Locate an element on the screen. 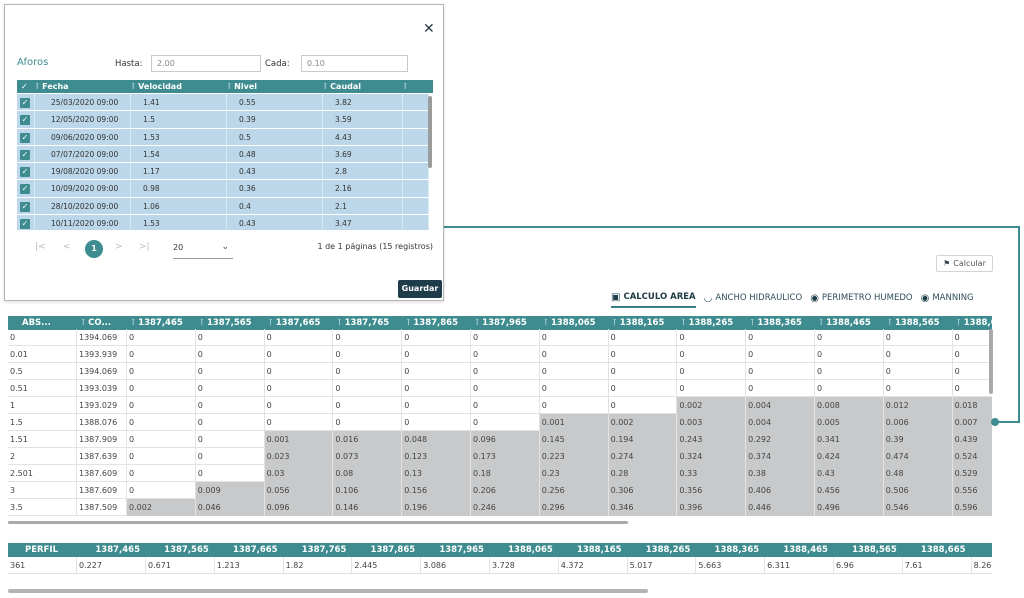  column-header: ⊺ 1387,865 is located at coordinates (436, 323).